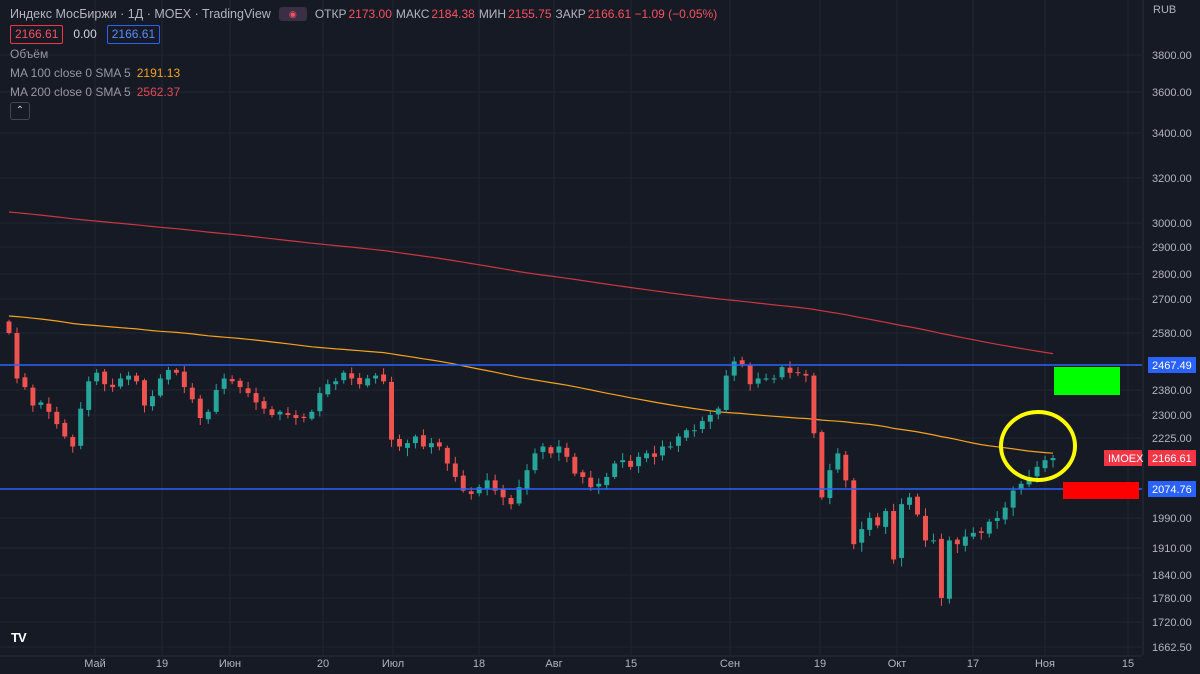 The height and width of the screenshot is (674, 1200). I want to click on ma200-name: MA 200 close 0 SMA 5, so click(70, 91).